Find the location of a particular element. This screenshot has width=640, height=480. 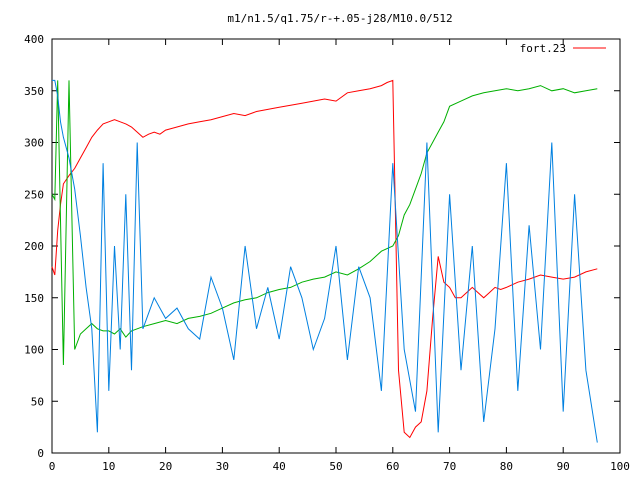

y-tick-label: 350 is located at coordinates (34, 91).